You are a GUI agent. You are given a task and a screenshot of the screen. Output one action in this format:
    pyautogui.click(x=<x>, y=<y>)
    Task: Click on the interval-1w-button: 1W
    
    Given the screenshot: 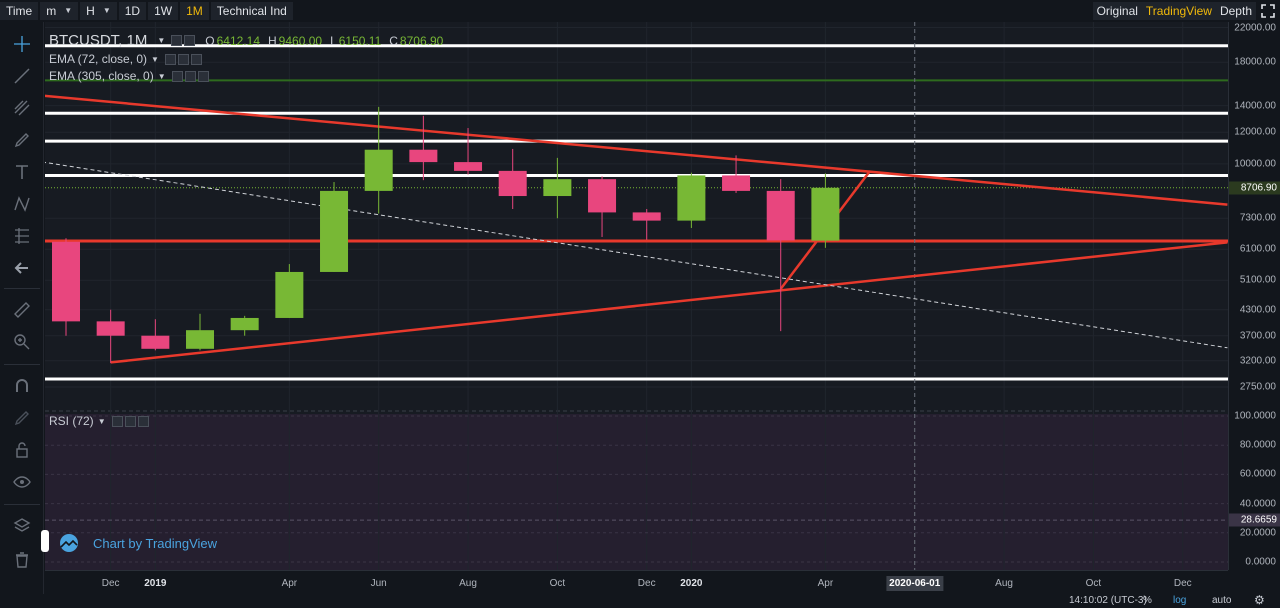 What is the action you would take?
    pyautogui.click(x=163, y=11)
    